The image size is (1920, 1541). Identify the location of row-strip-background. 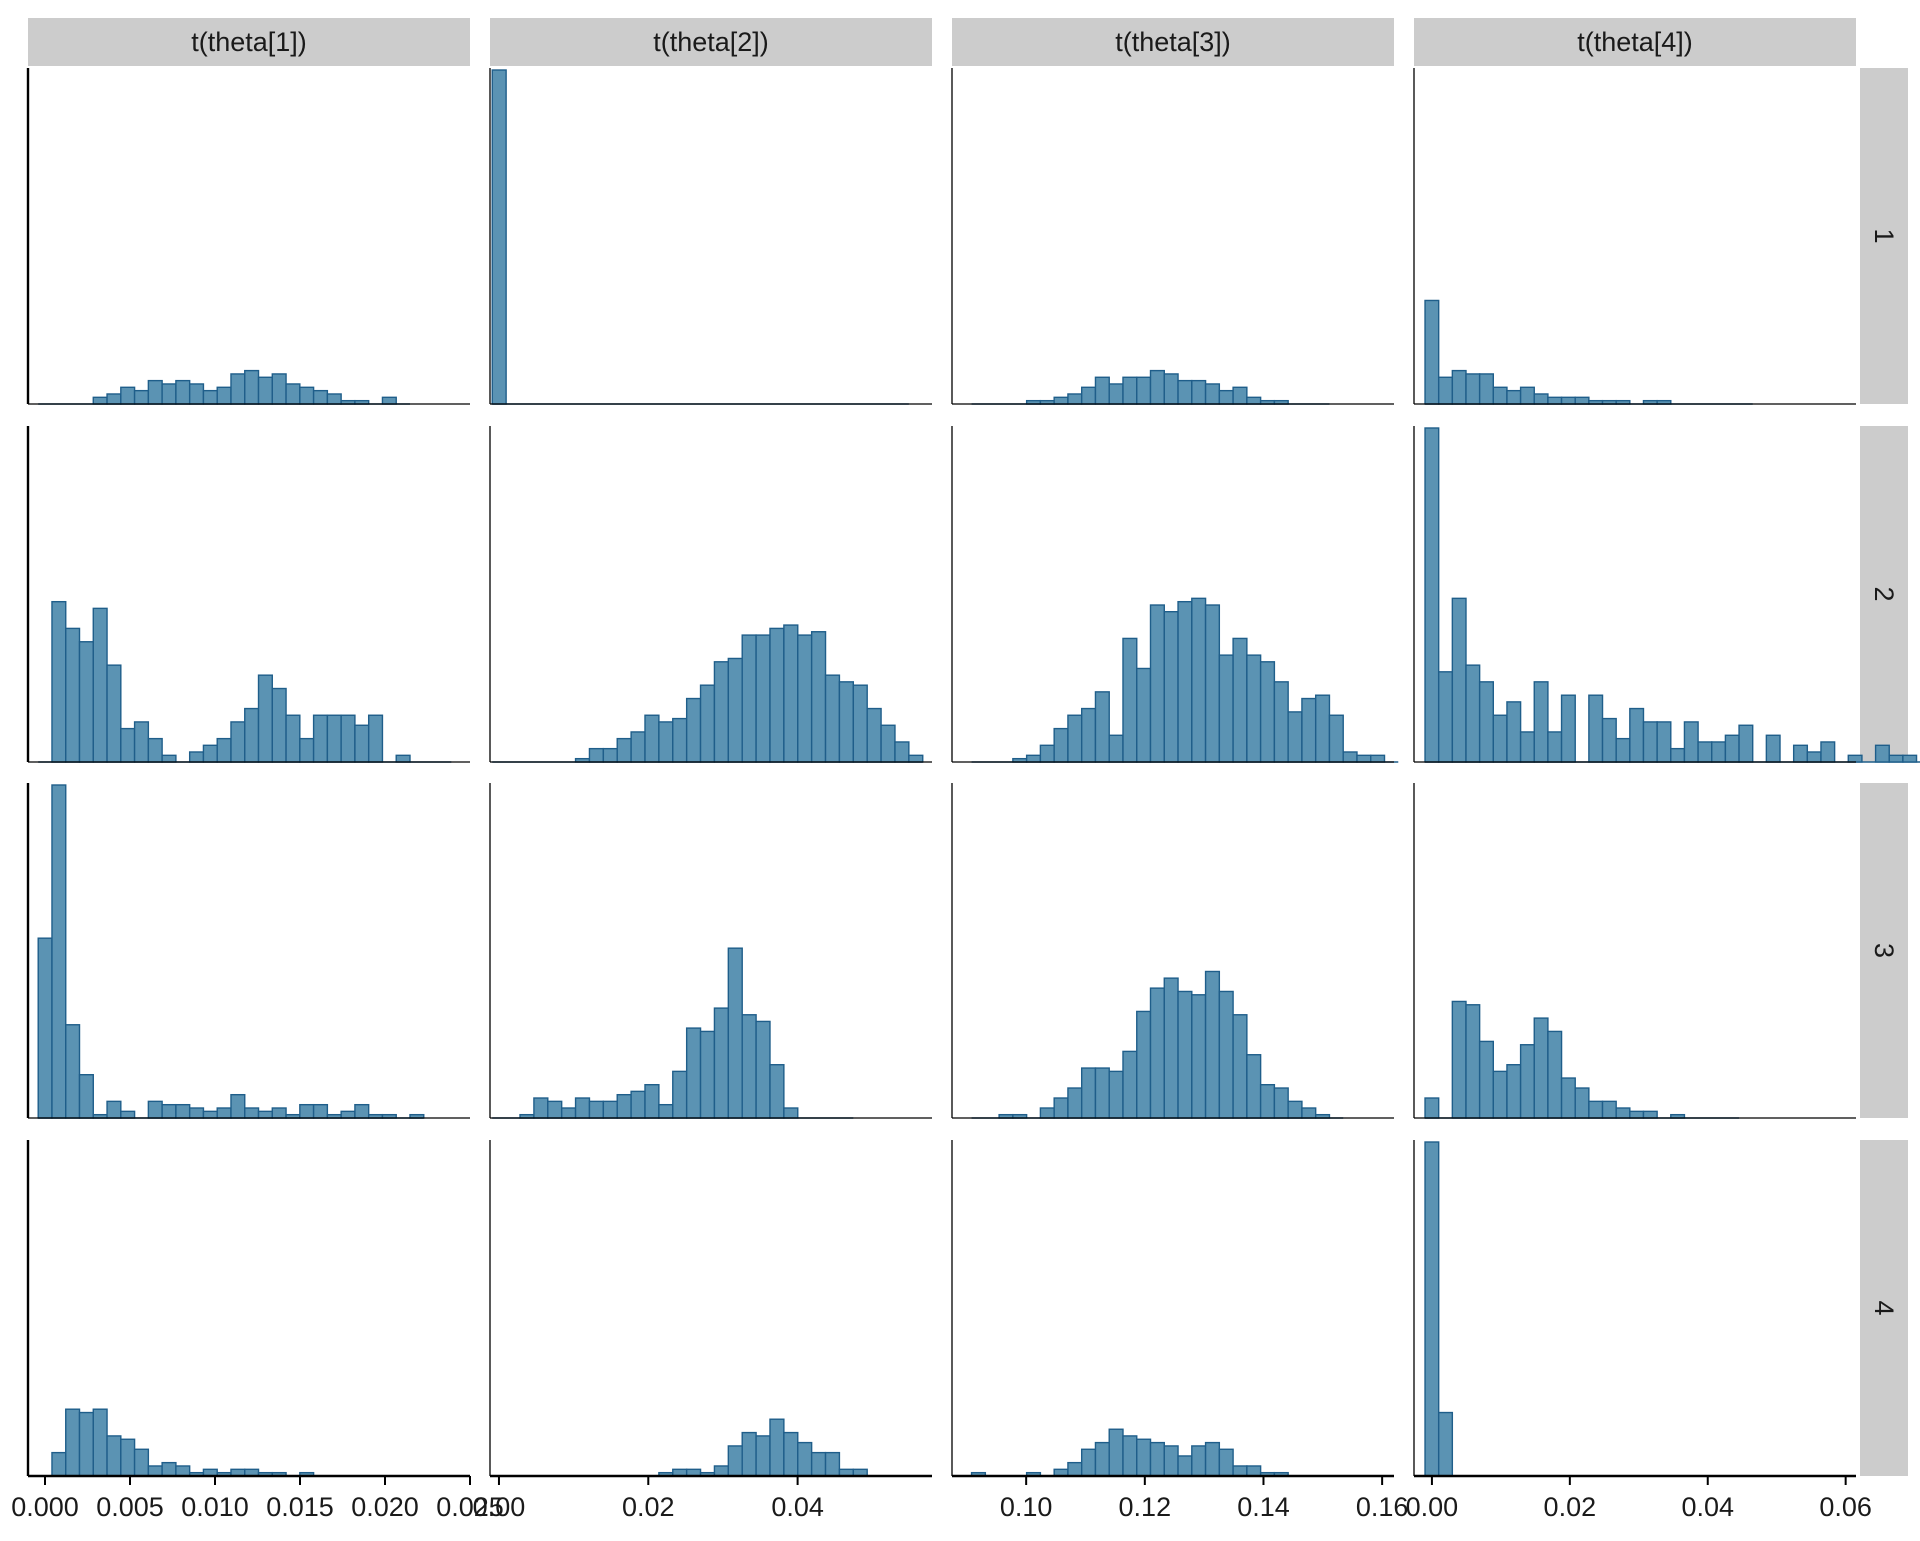
(1884, 594).